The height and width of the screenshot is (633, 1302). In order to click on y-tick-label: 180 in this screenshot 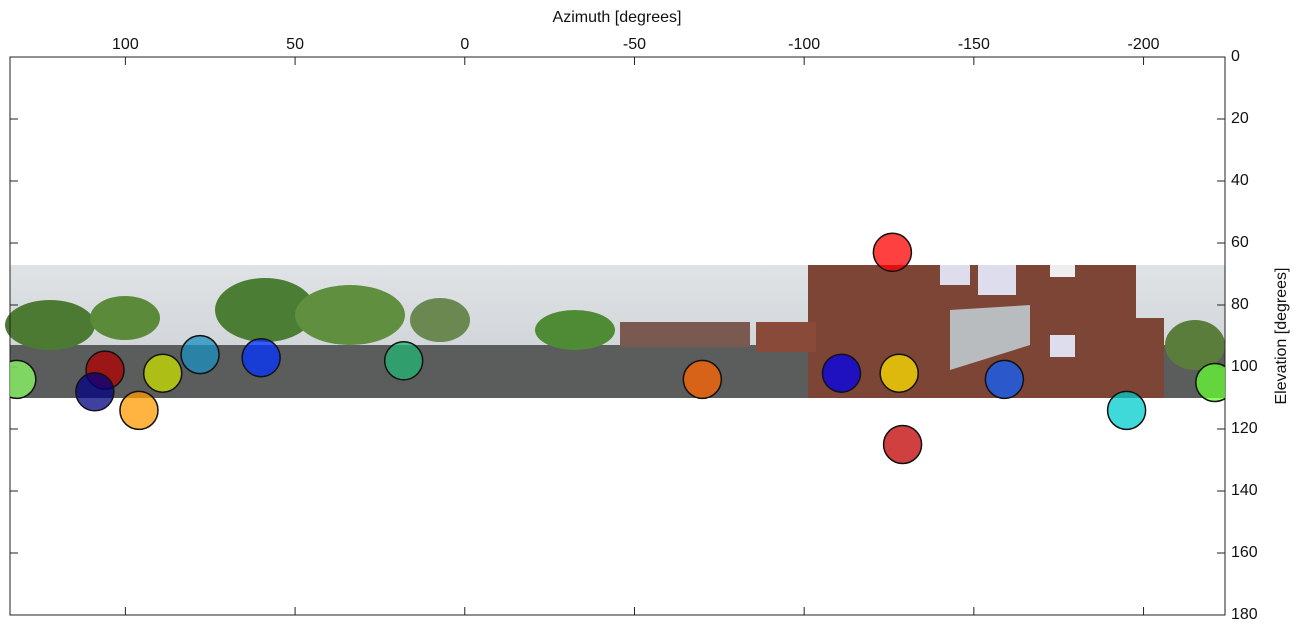, I will do `click(1244, 614)`.